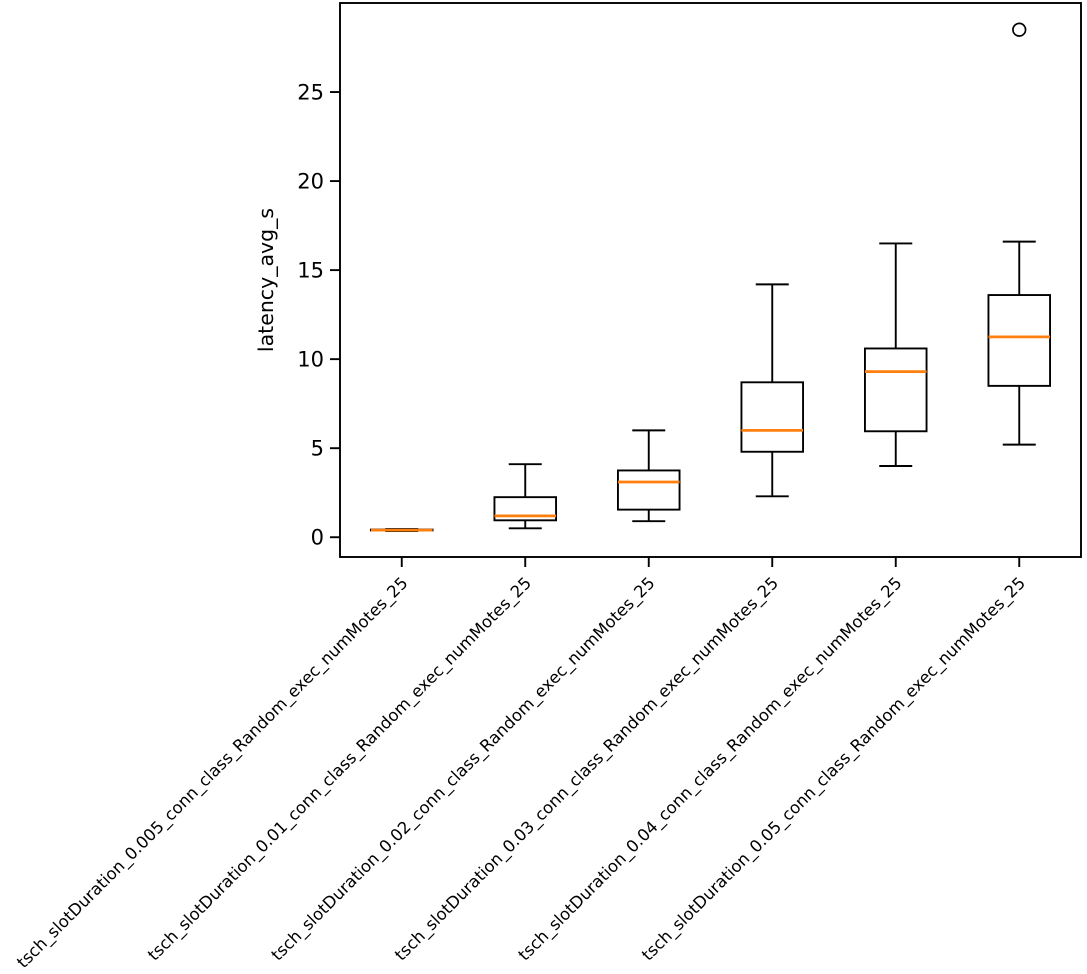 Image resolution: width=1087 pixels, height=974 pixels. Describe the element at coordinates (310, 181) in the screenshot. I see `y-tick-label-4: 20` at that location.